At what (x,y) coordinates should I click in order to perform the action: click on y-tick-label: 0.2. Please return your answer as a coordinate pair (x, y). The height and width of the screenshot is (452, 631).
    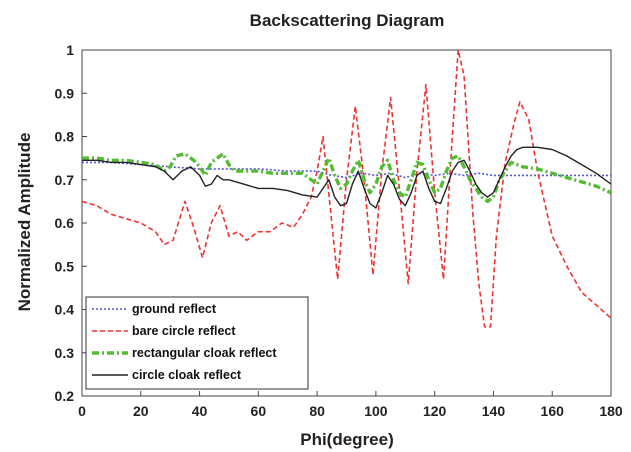
    Looking at the image, I should click on (65, 396).